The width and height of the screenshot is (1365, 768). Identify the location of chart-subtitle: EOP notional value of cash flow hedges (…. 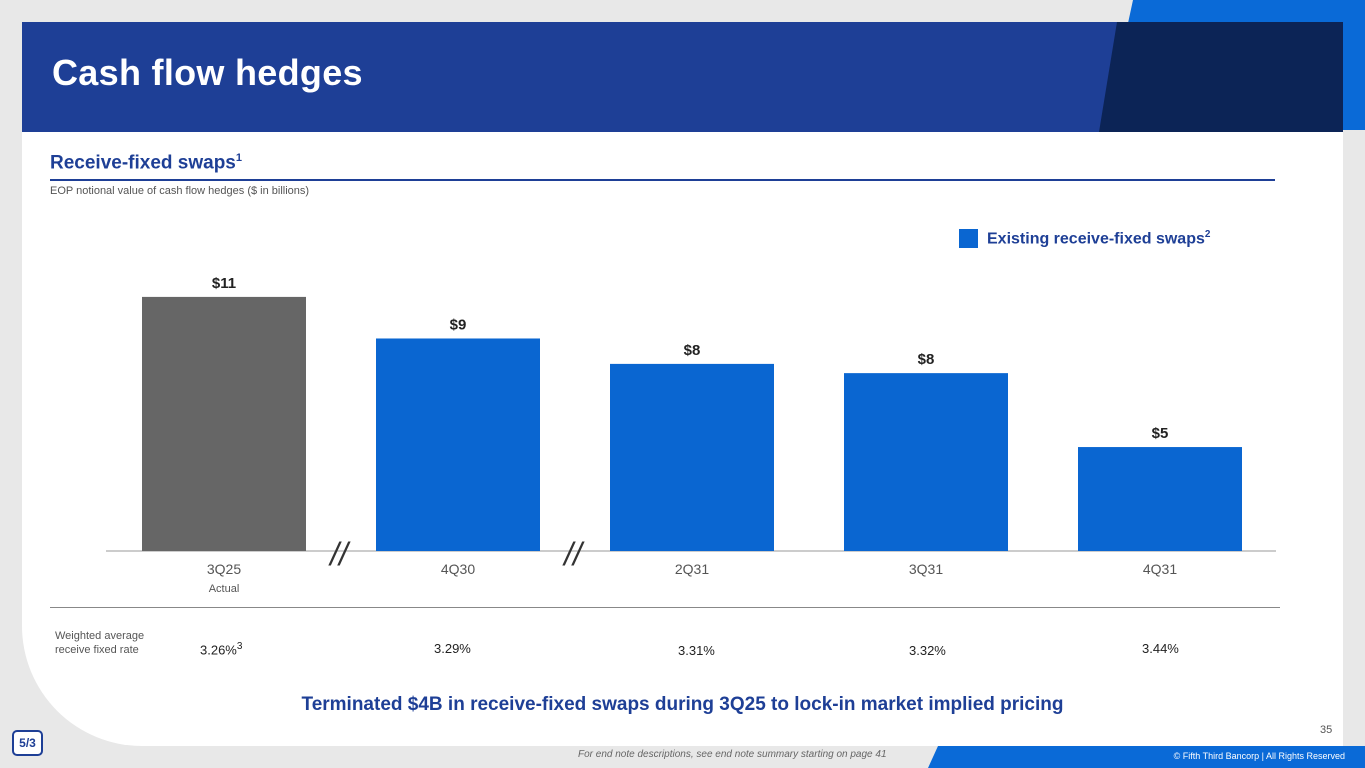
(180, 191).